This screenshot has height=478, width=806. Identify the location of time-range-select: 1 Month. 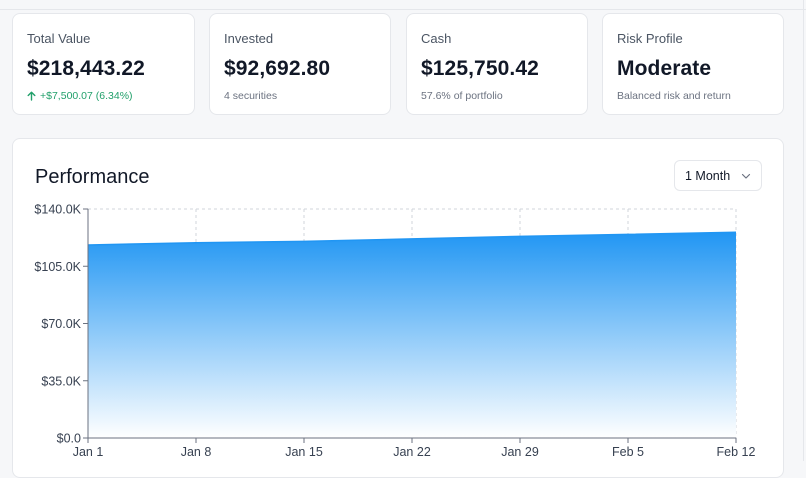
(718, 175).